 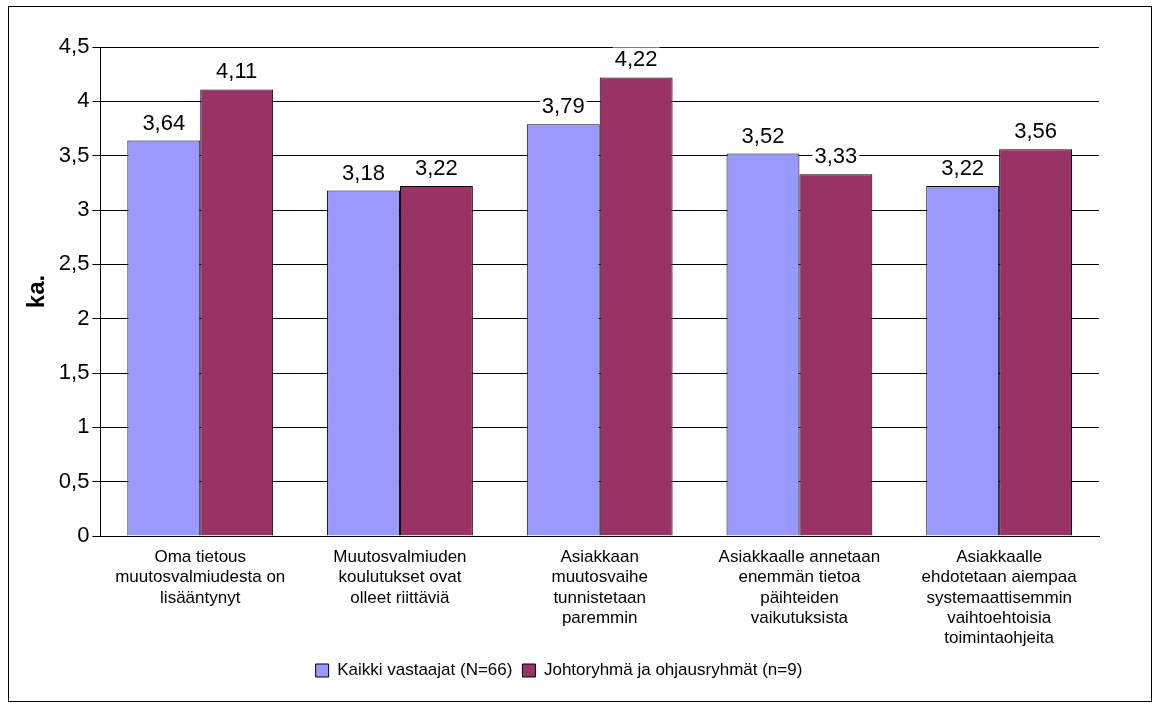 What do you see at coordinates (763, 135) in the screenshot?
I see `data-label: 3,52` at bounding box center [763, 135].